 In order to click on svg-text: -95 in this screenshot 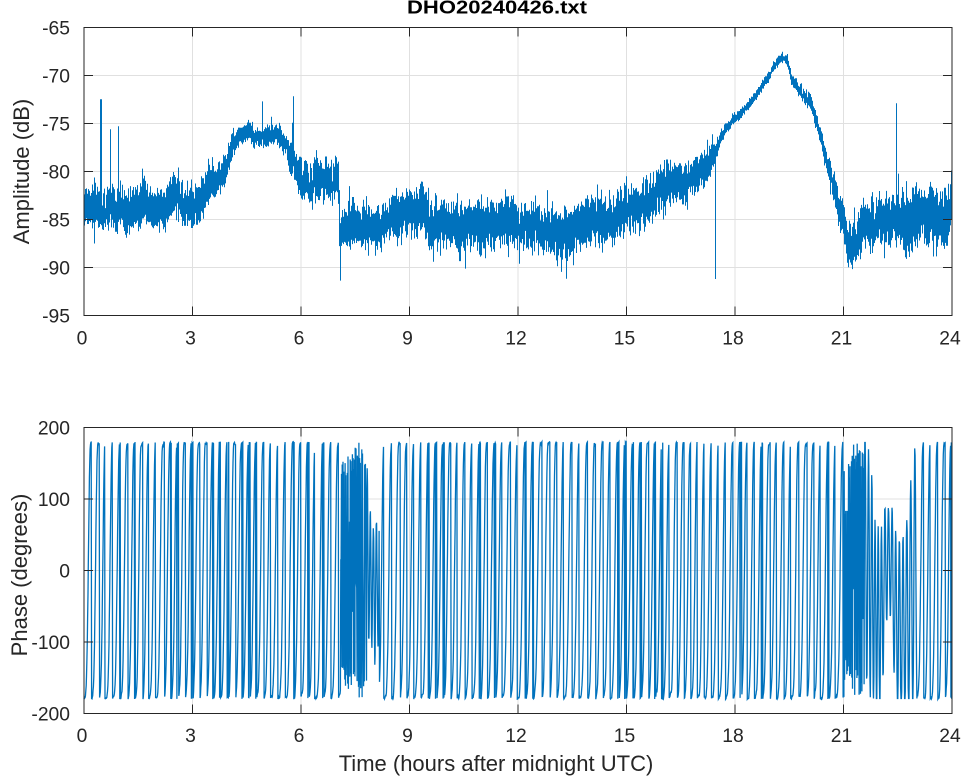, I will do `click(56, 317)`.